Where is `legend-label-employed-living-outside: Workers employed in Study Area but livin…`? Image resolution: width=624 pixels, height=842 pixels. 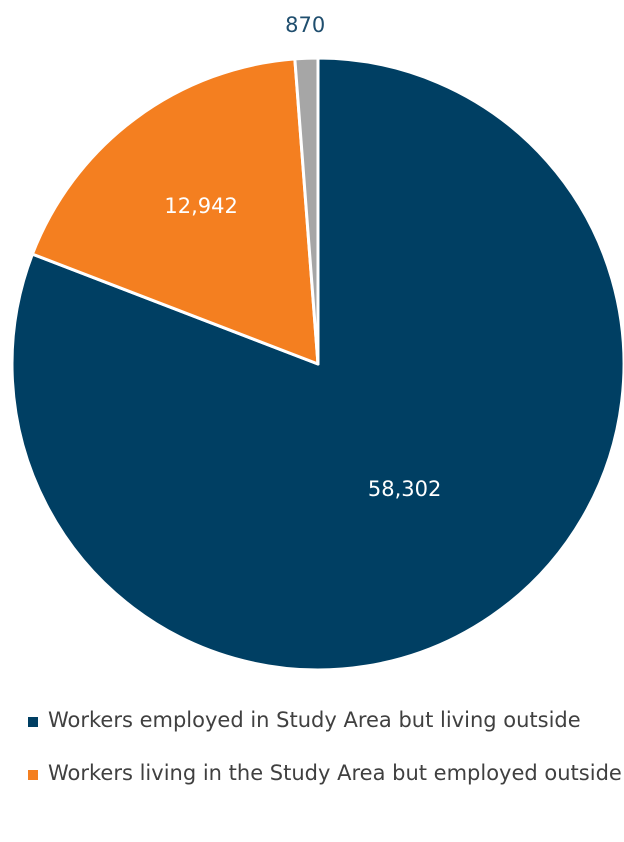
legend-label-employed-living-outside: Workers employed in Study Area but livin… is located at coordinates (314, 720).